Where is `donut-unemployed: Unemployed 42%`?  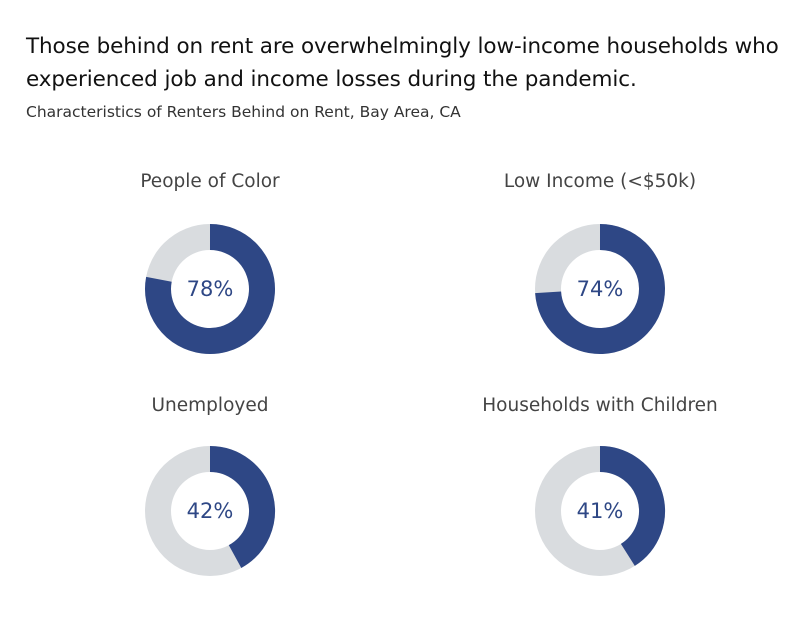 donut-unemployed: Unemployed 42% is located at coordinates (210, 485).